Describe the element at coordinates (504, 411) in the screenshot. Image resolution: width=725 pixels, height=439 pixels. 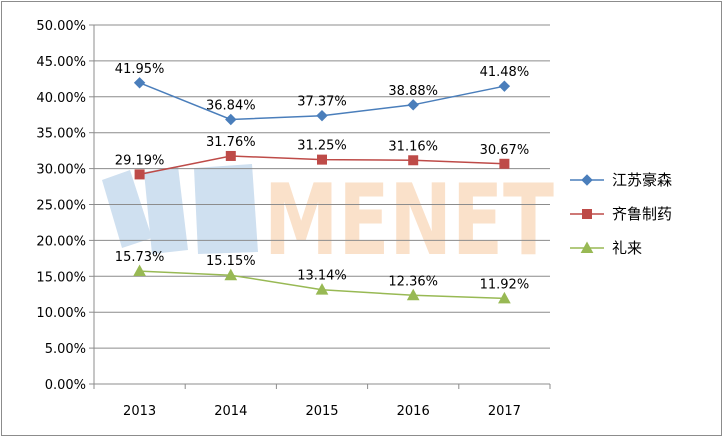
I see `x-tick-label: 2017` at that location.